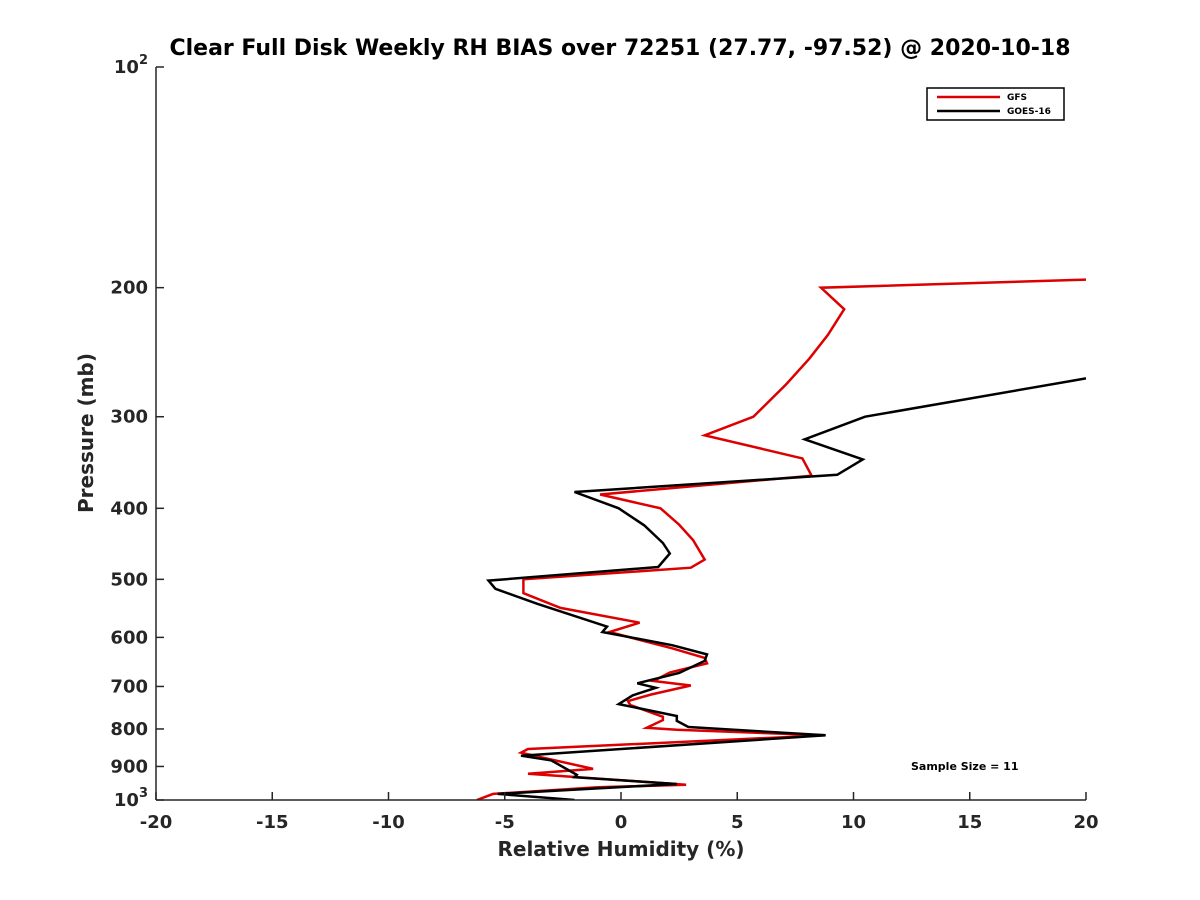 The height and width of the screenshot is (900, 1200). I want to click on x-tick-label: 0, so click(621, 822).